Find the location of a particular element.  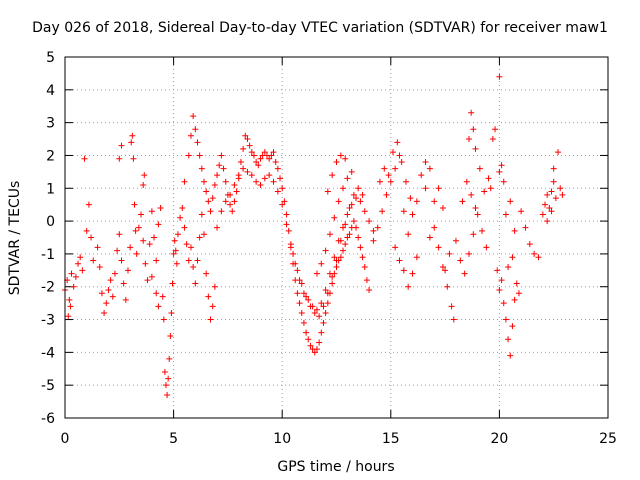

x-tick-label: 25 is located at coordinates (608, 439).